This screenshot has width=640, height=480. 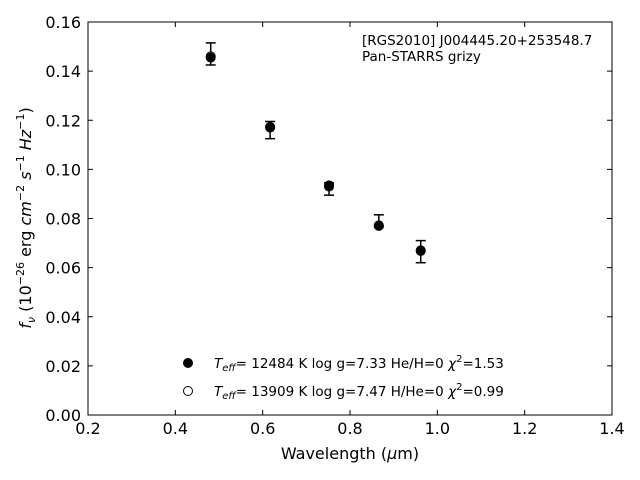 I want to click on x-tick-label: 0.2, so click(x=87, y=428).